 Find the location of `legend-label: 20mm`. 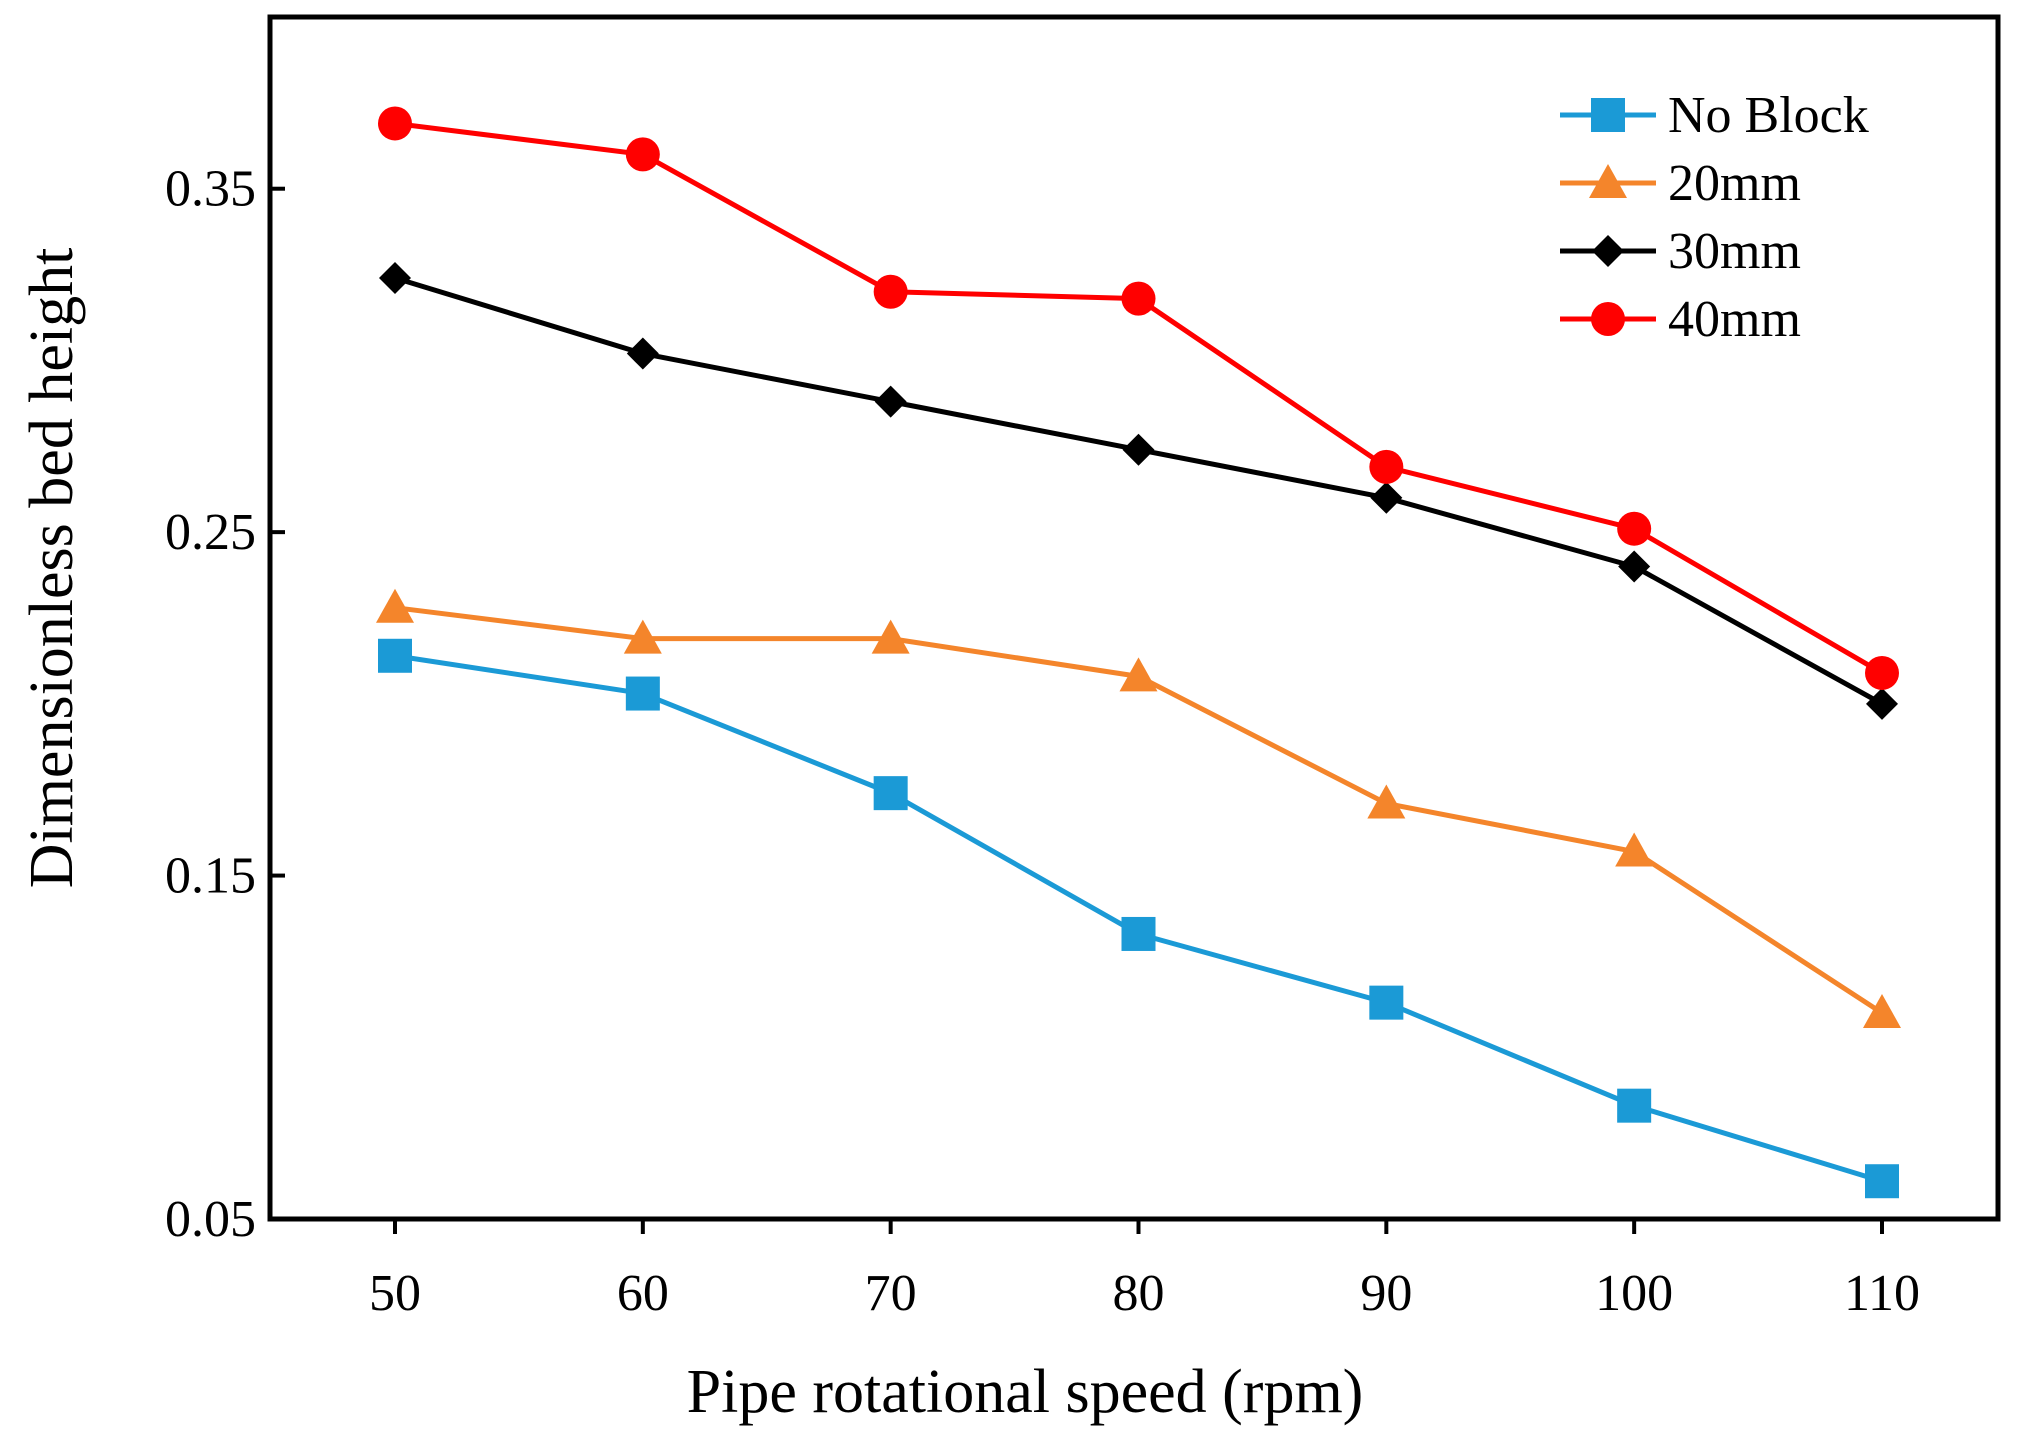

legend-label: 20mm is located at coordinates (1734, 183).